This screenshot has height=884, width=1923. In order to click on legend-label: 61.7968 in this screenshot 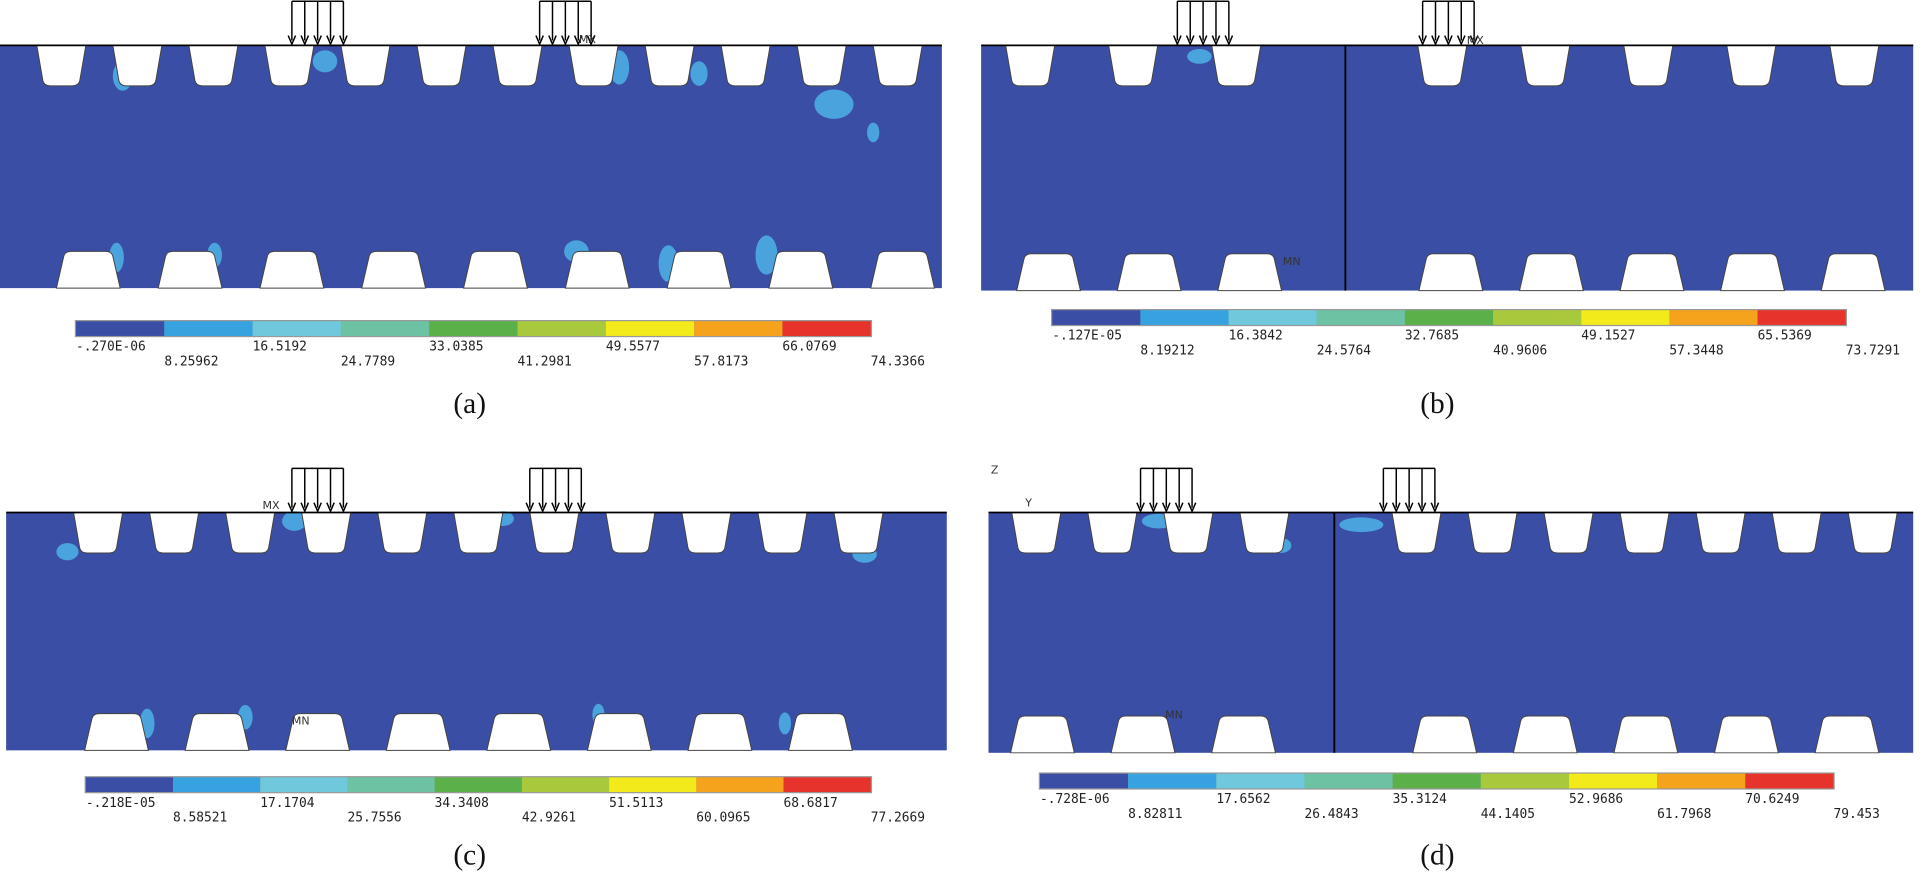, I will do `click(1684, 814)`.